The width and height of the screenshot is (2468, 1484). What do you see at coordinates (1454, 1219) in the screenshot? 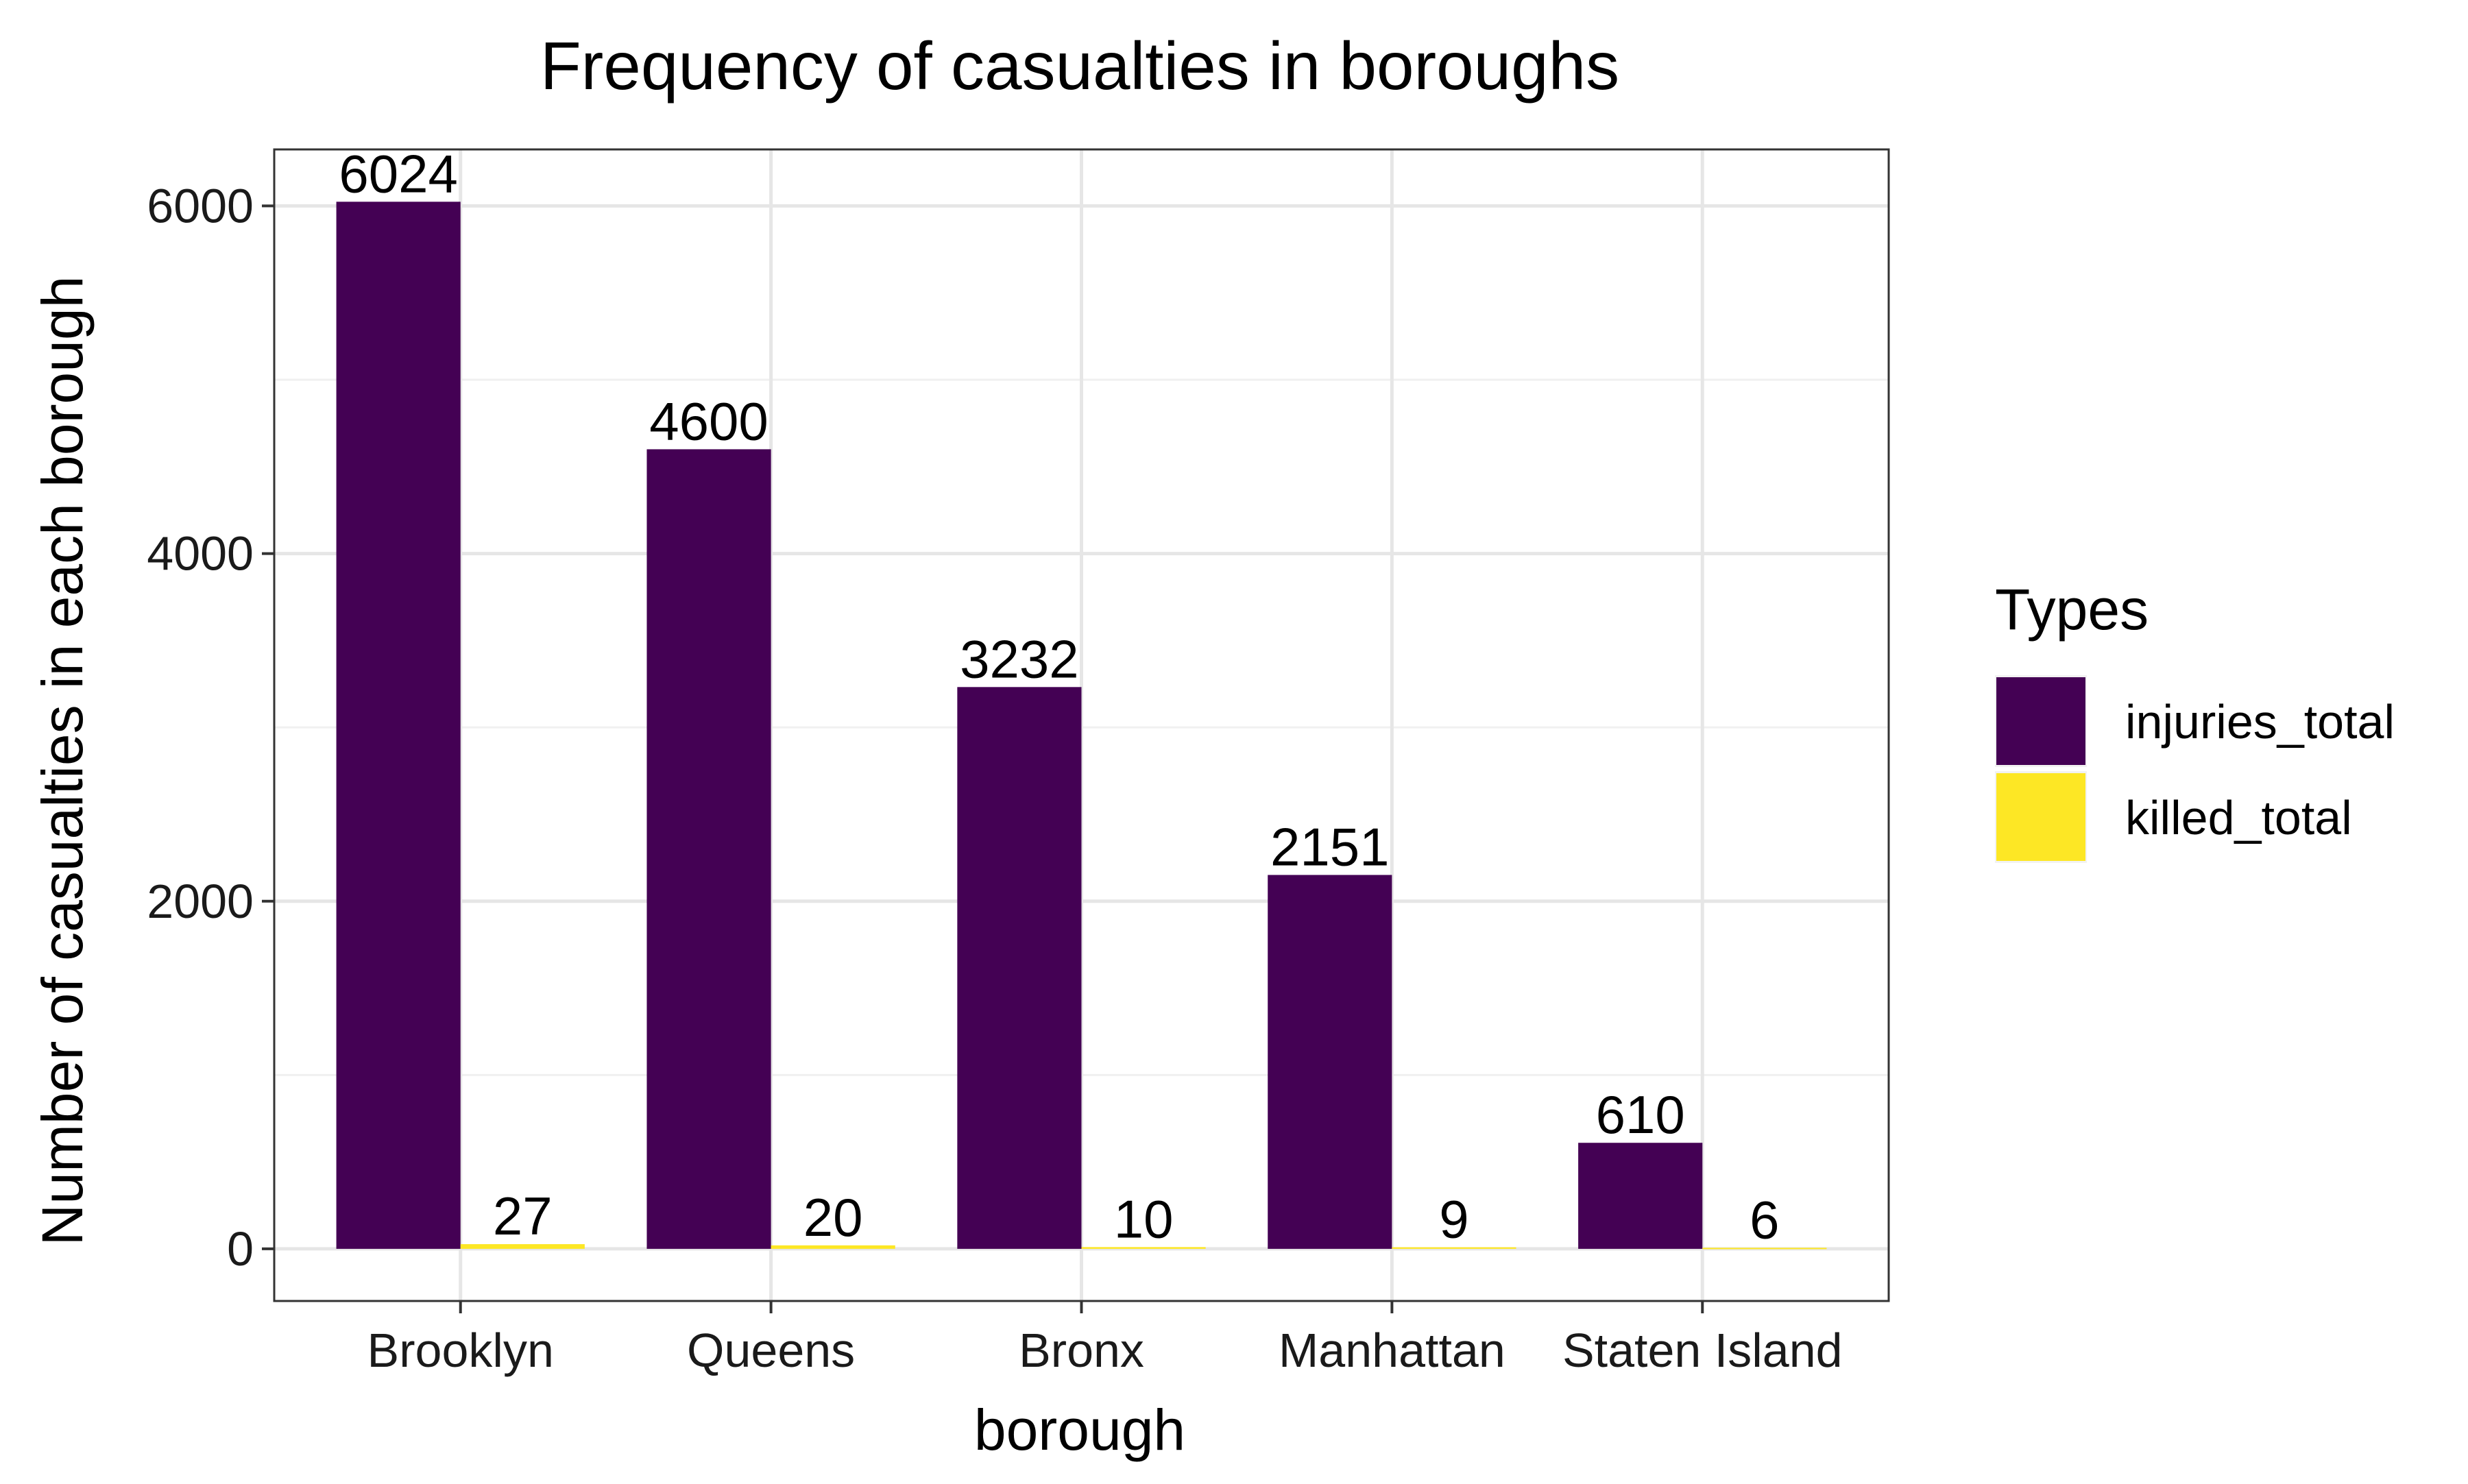
I see `data-label-killed_total: 9` at bounding box center [1454, 1219].